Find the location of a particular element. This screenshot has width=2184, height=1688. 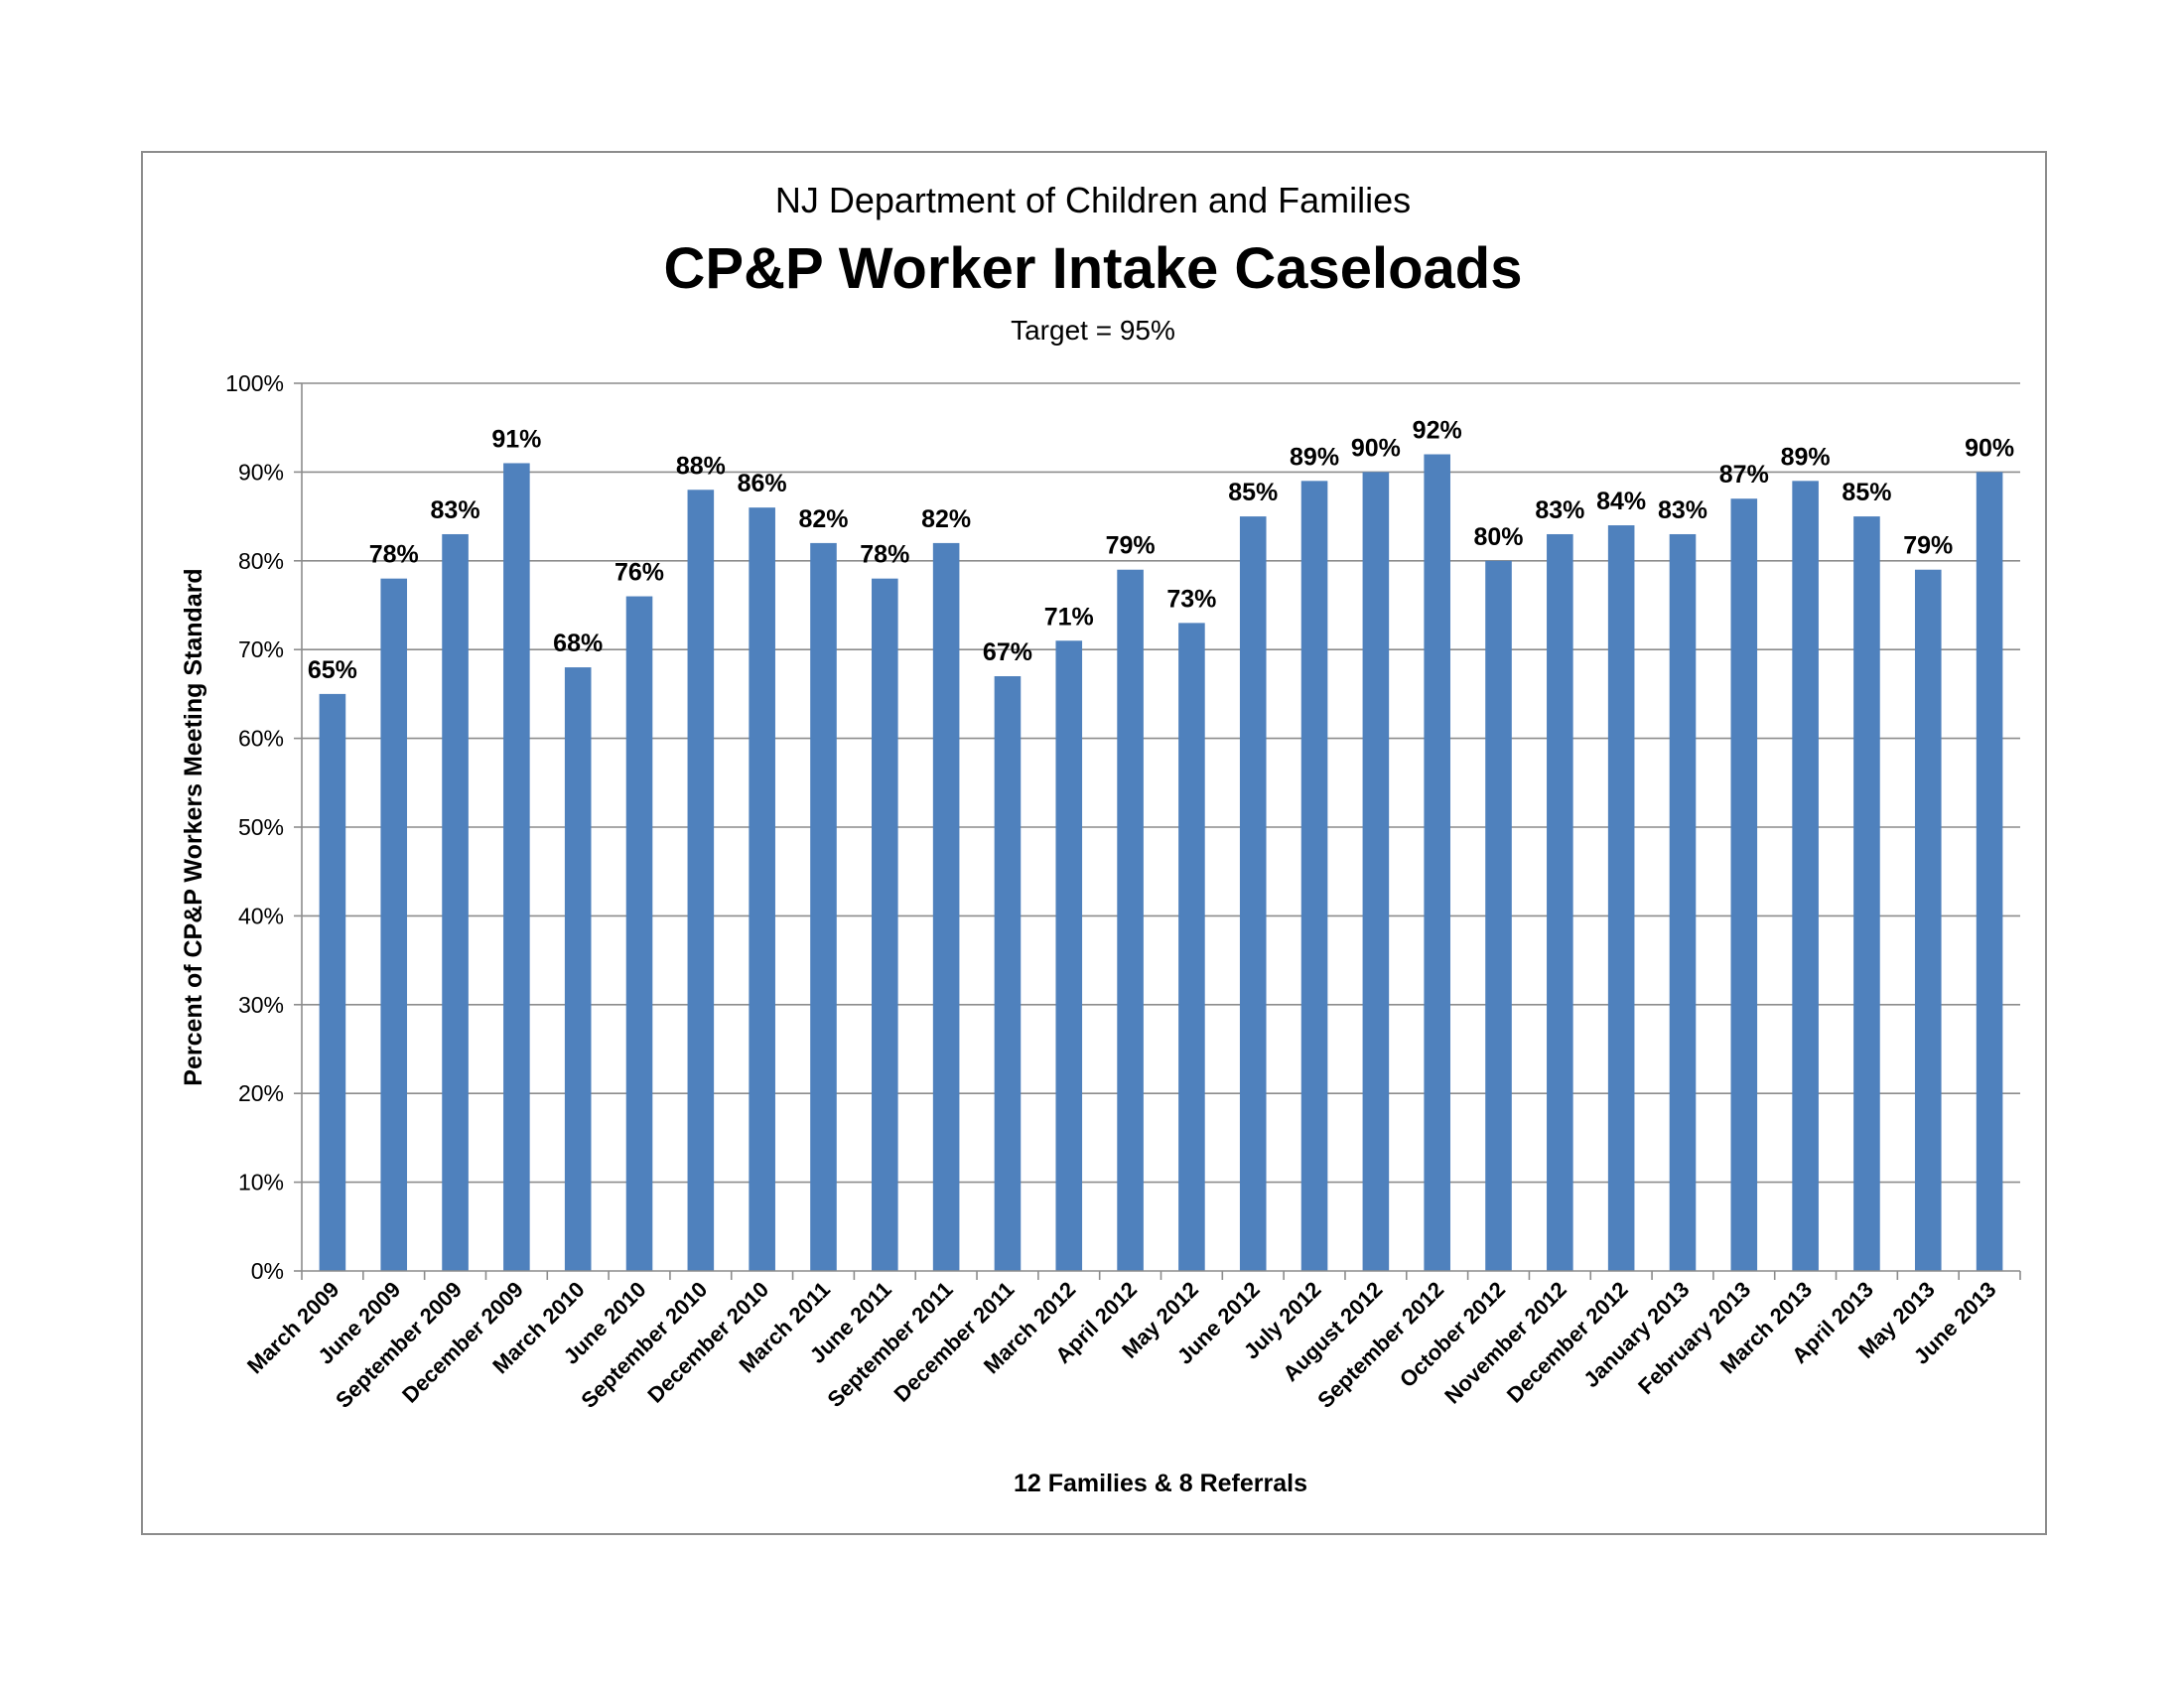

data-label: 84% is located at coordinates (1621, 501).